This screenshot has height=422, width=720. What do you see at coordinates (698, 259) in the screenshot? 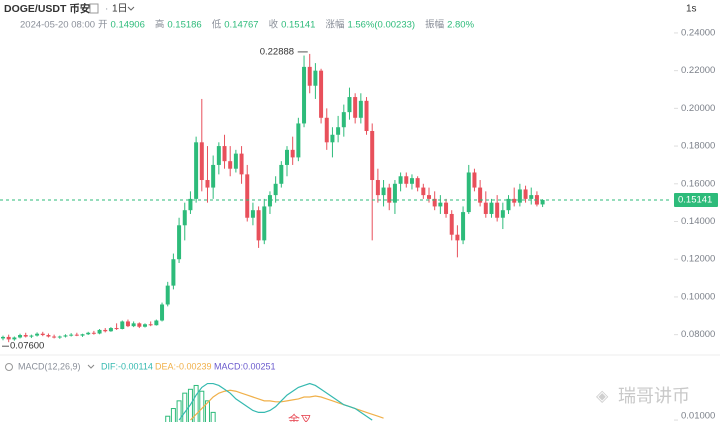
I see `y-tick-label: 0.12000` at bounding box center [698, 259].